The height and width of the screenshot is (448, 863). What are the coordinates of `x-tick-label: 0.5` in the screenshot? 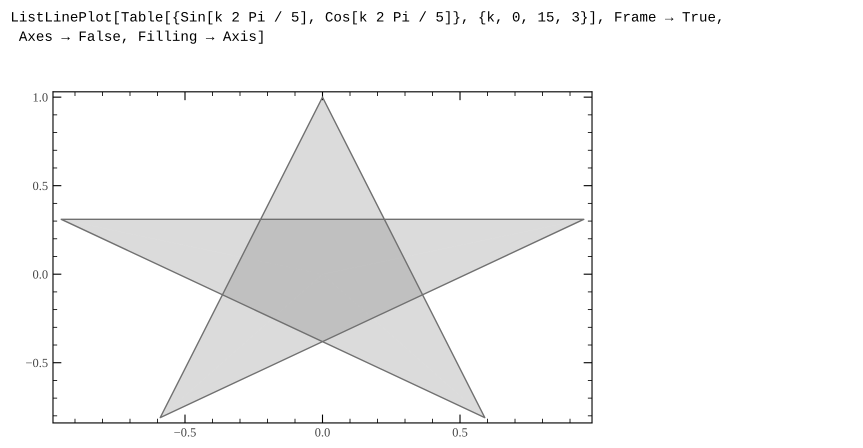 It's located at (460, 432).